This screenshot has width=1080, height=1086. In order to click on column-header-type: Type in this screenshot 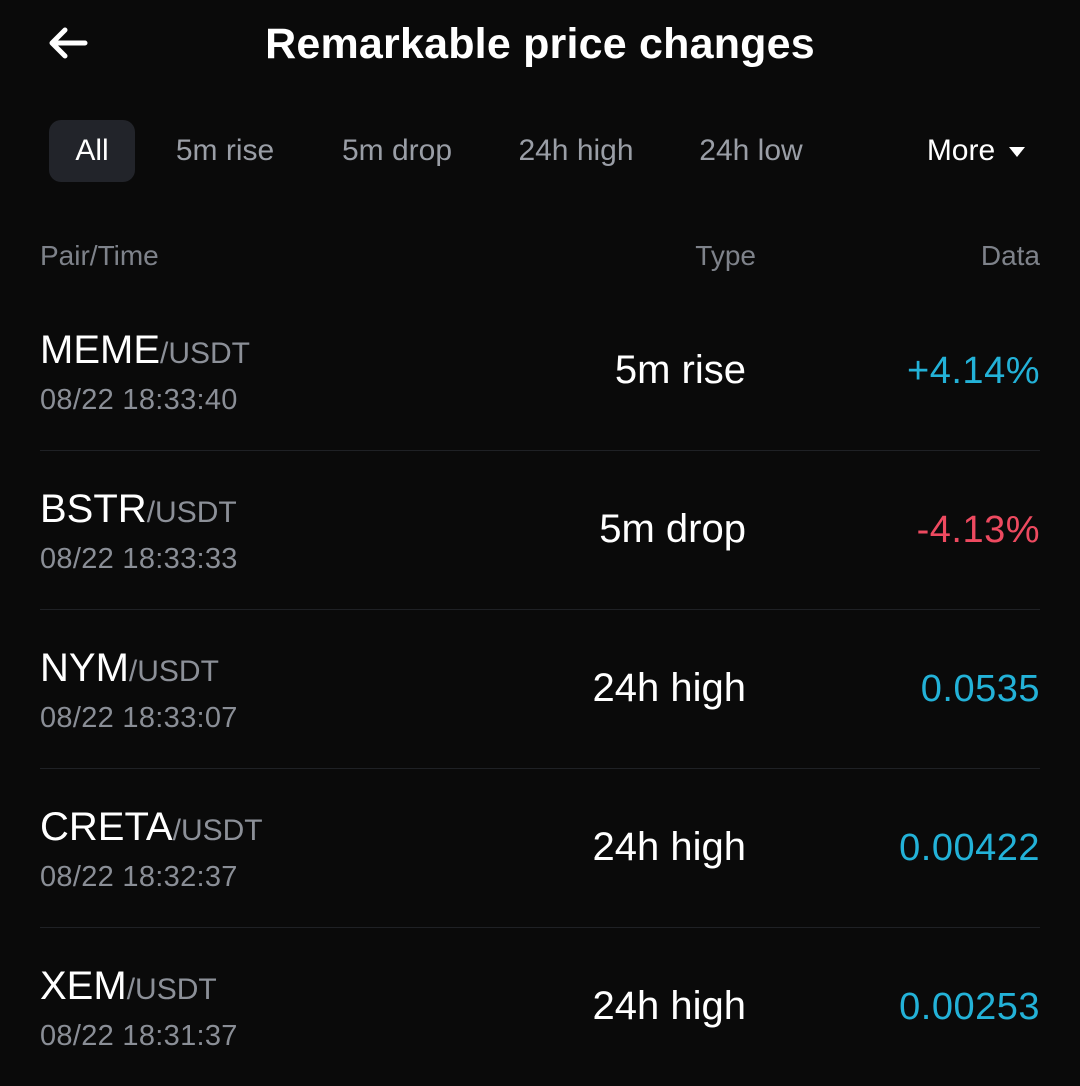, I will do `click(725, 255)`.